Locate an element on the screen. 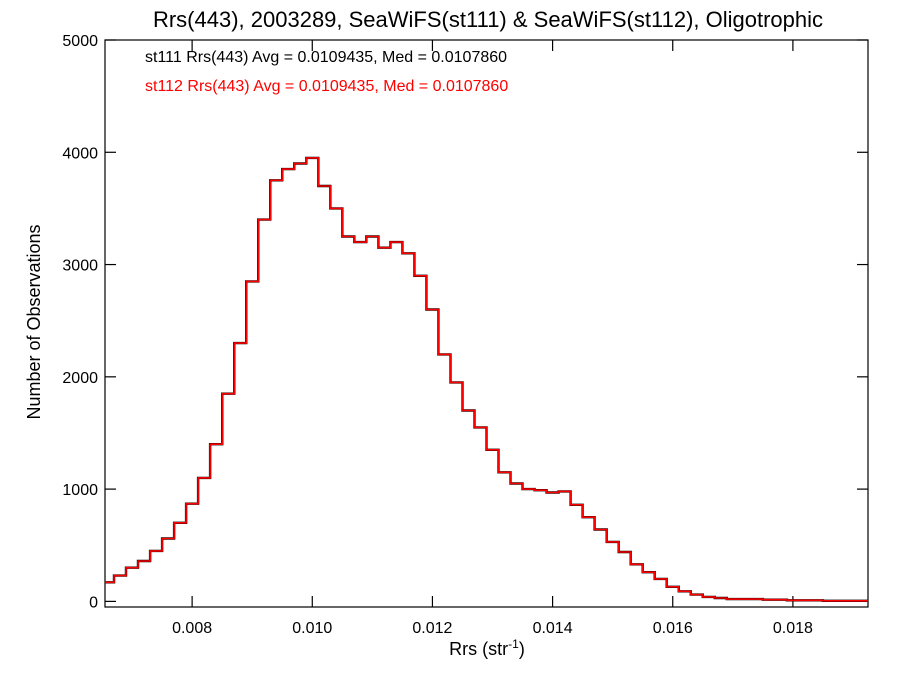 The image size is (900, 675). y-tick-label: 1000 is located at coordinates (80, 490).